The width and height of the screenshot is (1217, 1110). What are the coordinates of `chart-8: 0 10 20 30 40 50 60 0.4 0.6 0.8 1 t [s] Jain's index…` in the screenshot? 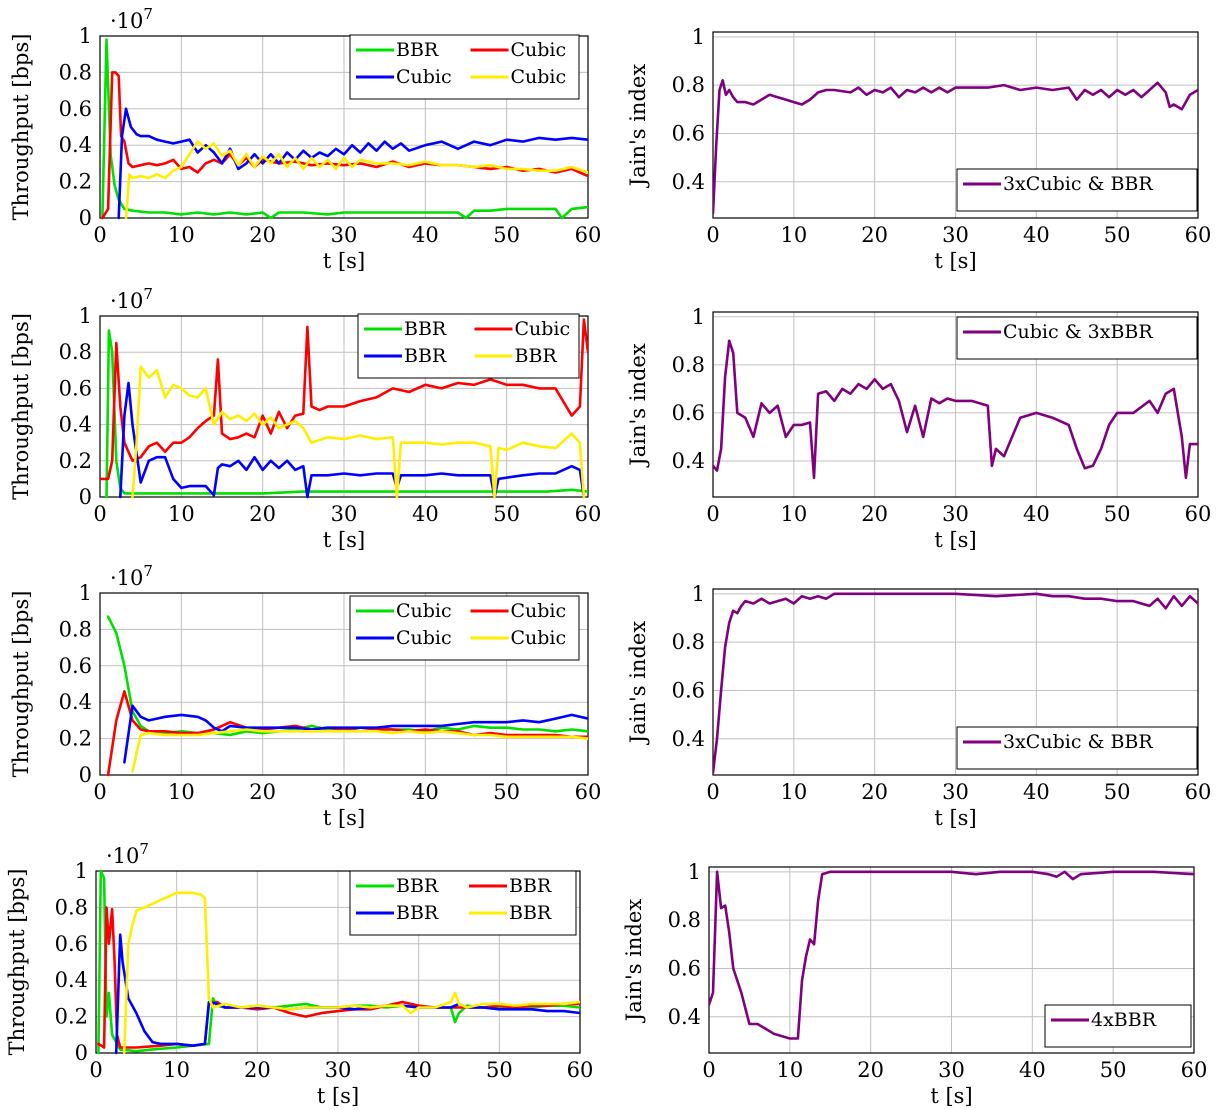 It's located at (914, 984).